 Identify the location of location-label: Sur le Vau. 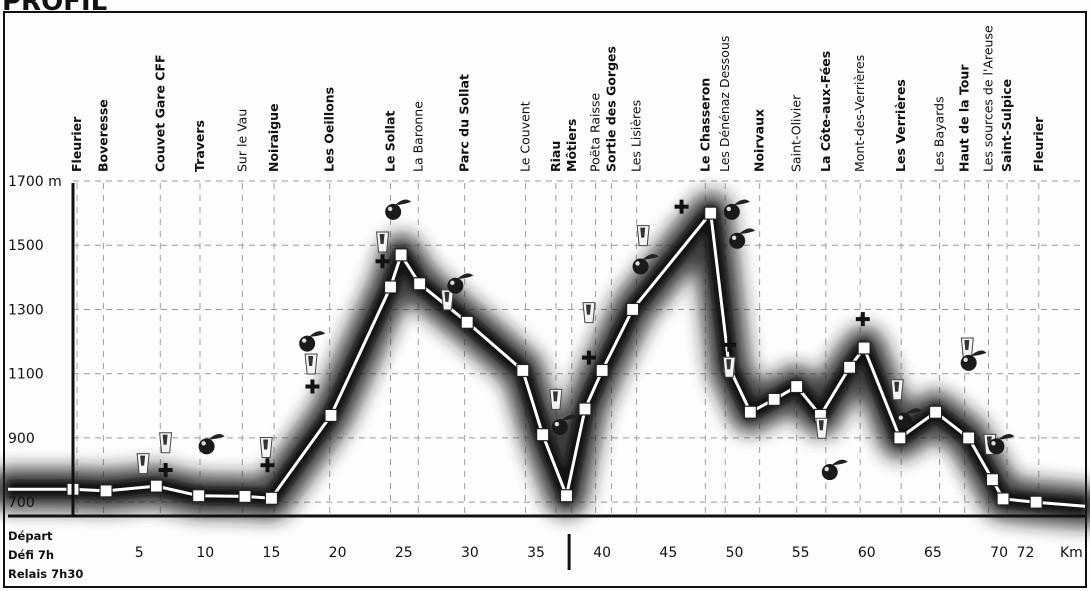
(241, 140).